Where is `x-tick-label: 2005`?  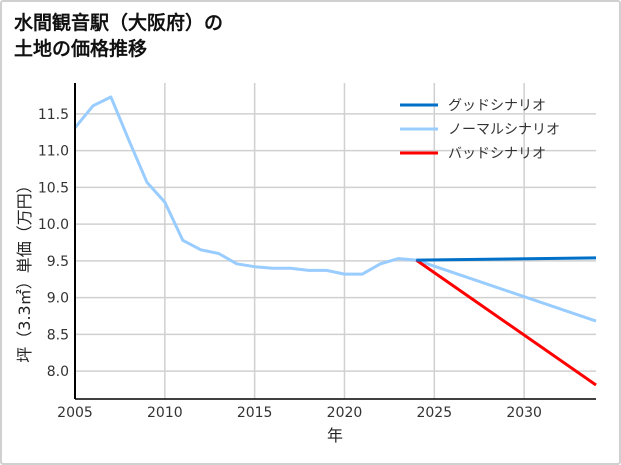
x-tick-label: 2005 is located at coordinates (75, 413).